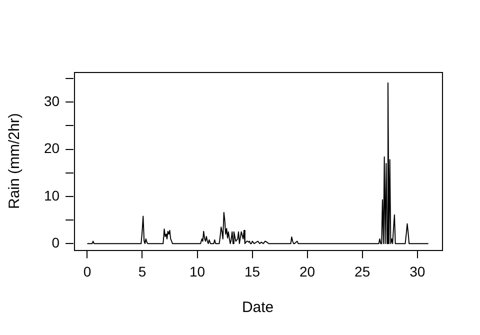 The height and width of the screenshot is (335, 480). I want to click on x-tick-label: 0, so click(87, 271).